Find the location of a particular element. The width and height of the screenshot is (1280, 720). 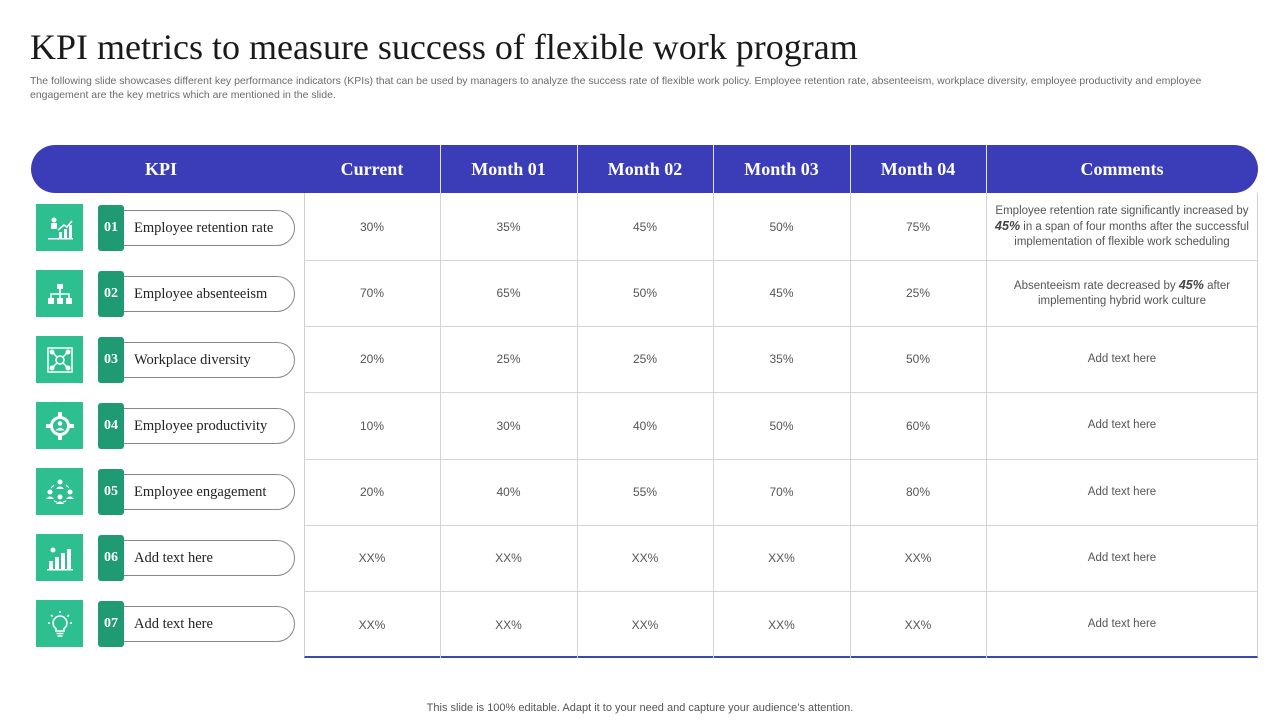

kpi-label-2: Employee absenteeism is located at coordinates (199, 294).